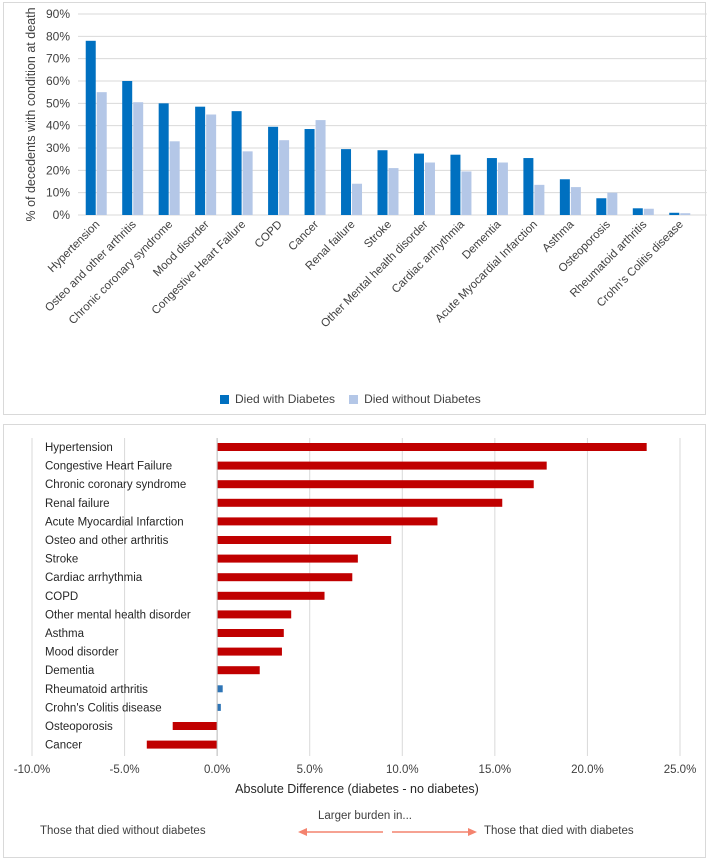 This screenshot has width=708, height=859. What do you see at coordinates (680, 770) in the screenshot?
I see `x-tick-label: 25.0%` at bounding box center [680, 770].